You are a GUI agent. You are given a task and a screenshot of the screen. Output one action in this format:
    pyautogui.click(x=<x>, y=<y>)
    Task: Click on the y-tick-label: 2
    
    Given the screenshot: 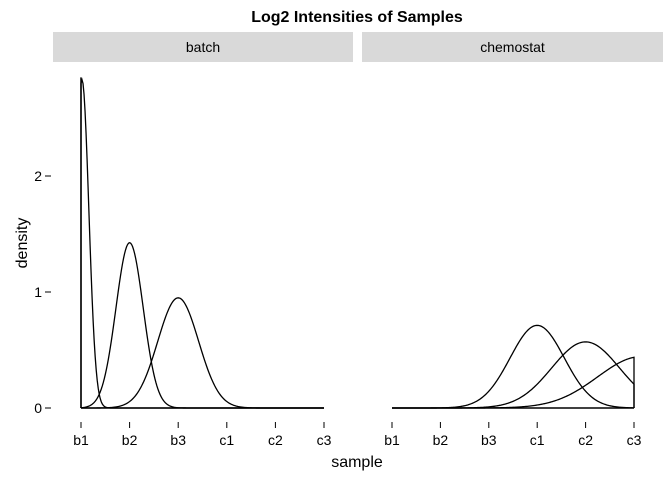 What is the action you would take?
    pyautogui.click(x=38, y=176)
    